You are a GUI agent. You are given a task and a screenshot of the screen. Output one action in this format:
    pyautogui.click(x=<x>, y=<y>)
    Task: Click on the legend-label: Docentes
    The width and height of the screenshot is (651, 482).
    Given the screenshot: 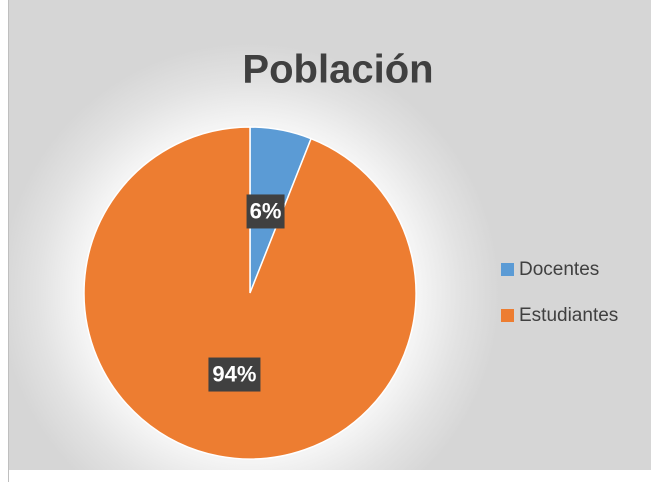 What is the action you would take?
    pyautogui.click(x=559, y=269)
    